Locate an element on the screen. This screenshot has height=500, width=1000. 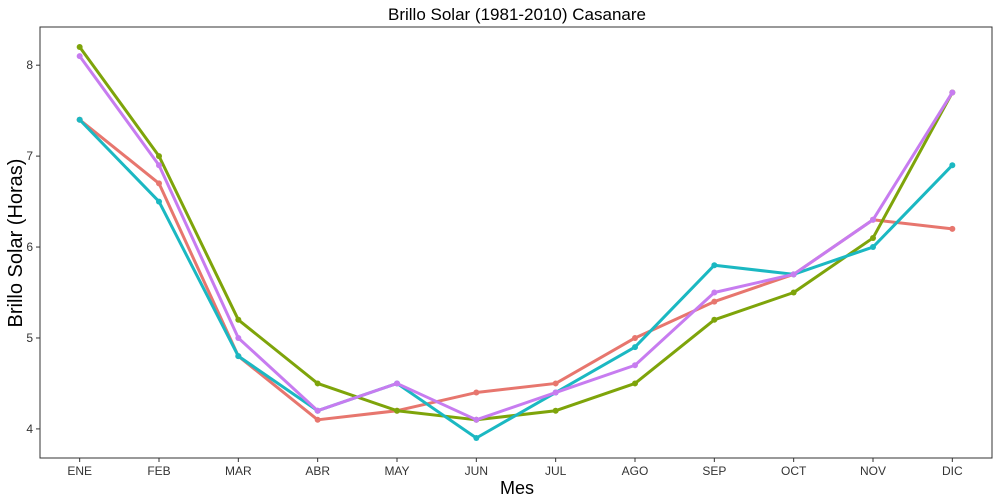
x-tick-label: OCT is located at coordinates (794, 471).